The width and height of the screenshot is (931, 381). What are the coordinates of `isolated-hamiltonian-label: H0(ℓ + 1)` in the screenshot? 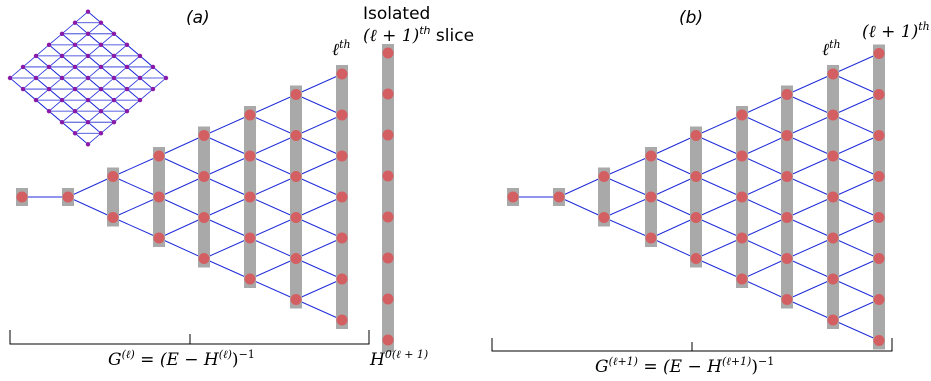 It's located at (399, 359).